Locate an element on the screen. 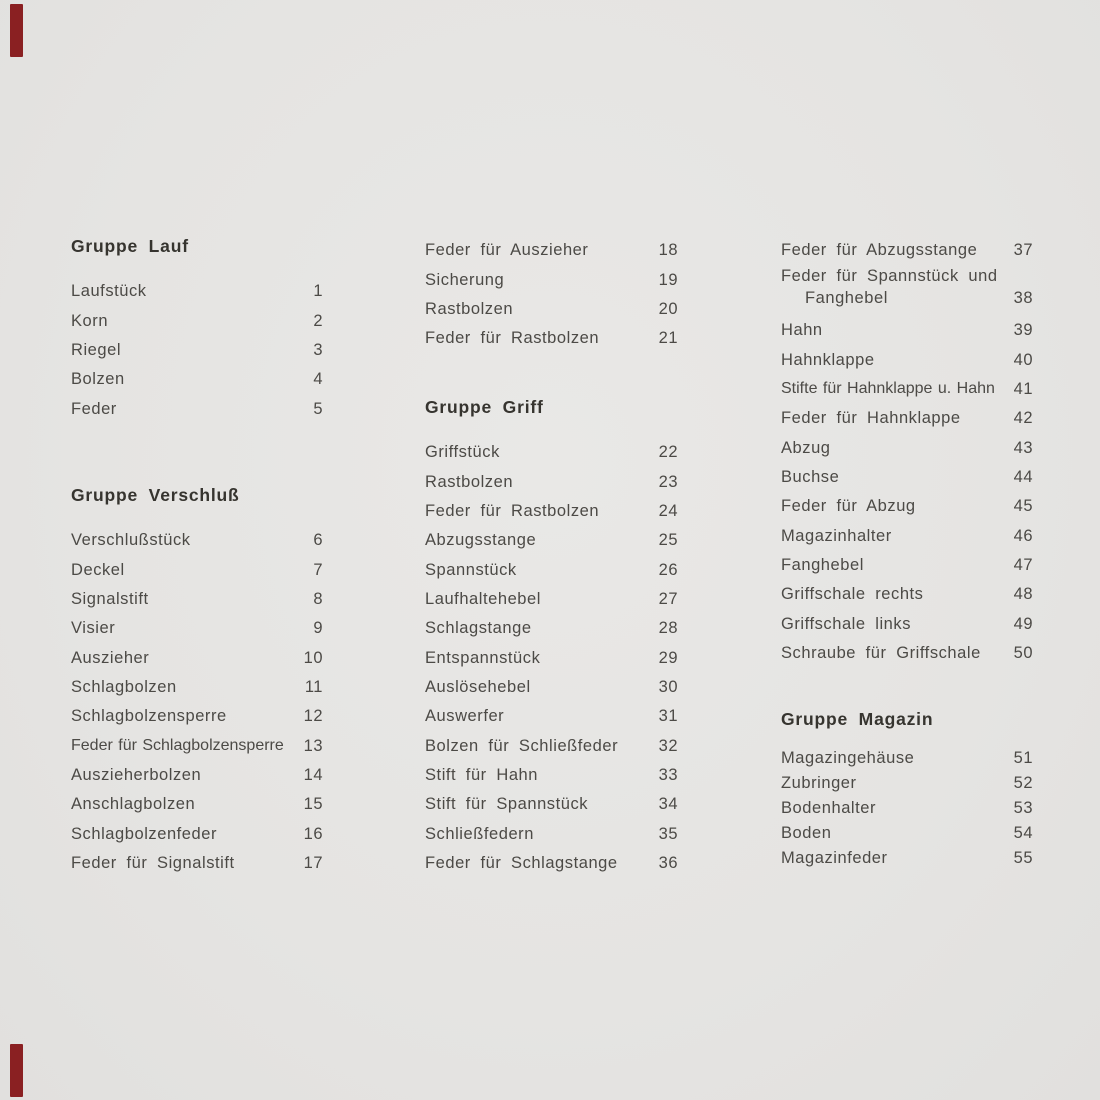 The width and height of the screenshot is (1100, 1100). part-name: Feder für Rastbolzen is located at coordinates (512, 510).